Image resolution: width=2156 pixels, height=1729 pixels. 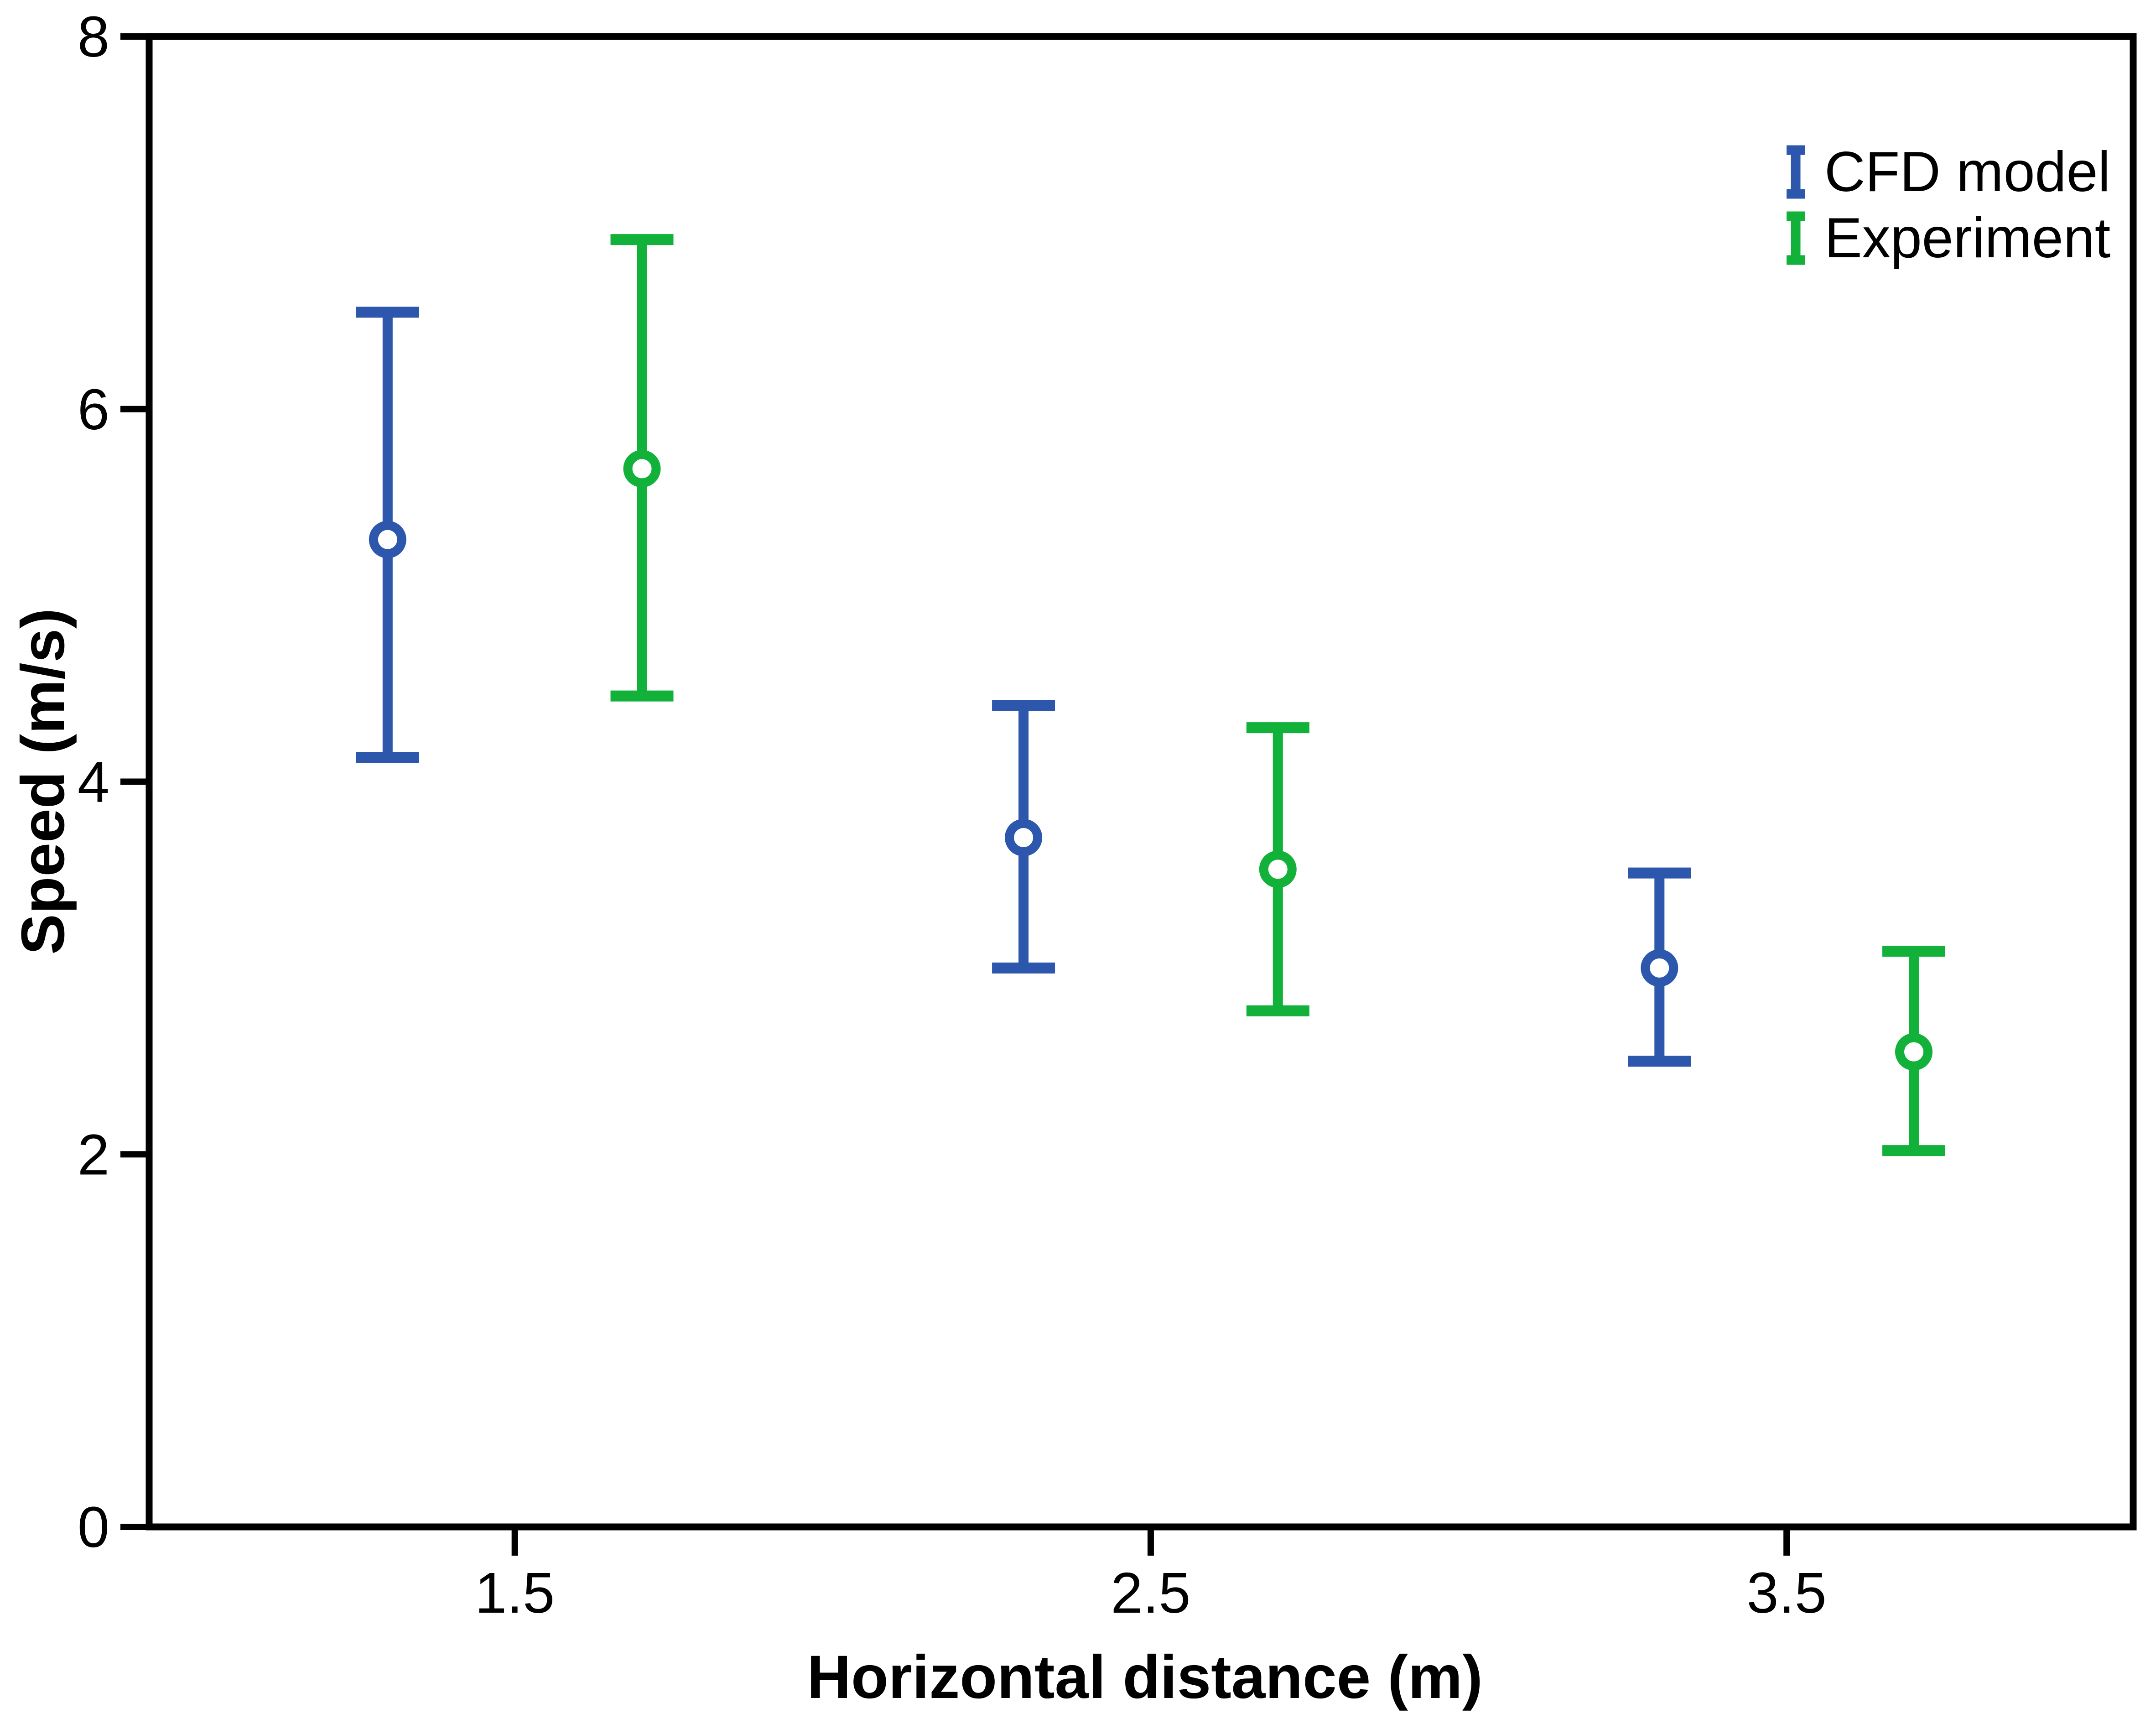 I want to click on x-tick-label: 3.5, so click(x=1787, y=1593).